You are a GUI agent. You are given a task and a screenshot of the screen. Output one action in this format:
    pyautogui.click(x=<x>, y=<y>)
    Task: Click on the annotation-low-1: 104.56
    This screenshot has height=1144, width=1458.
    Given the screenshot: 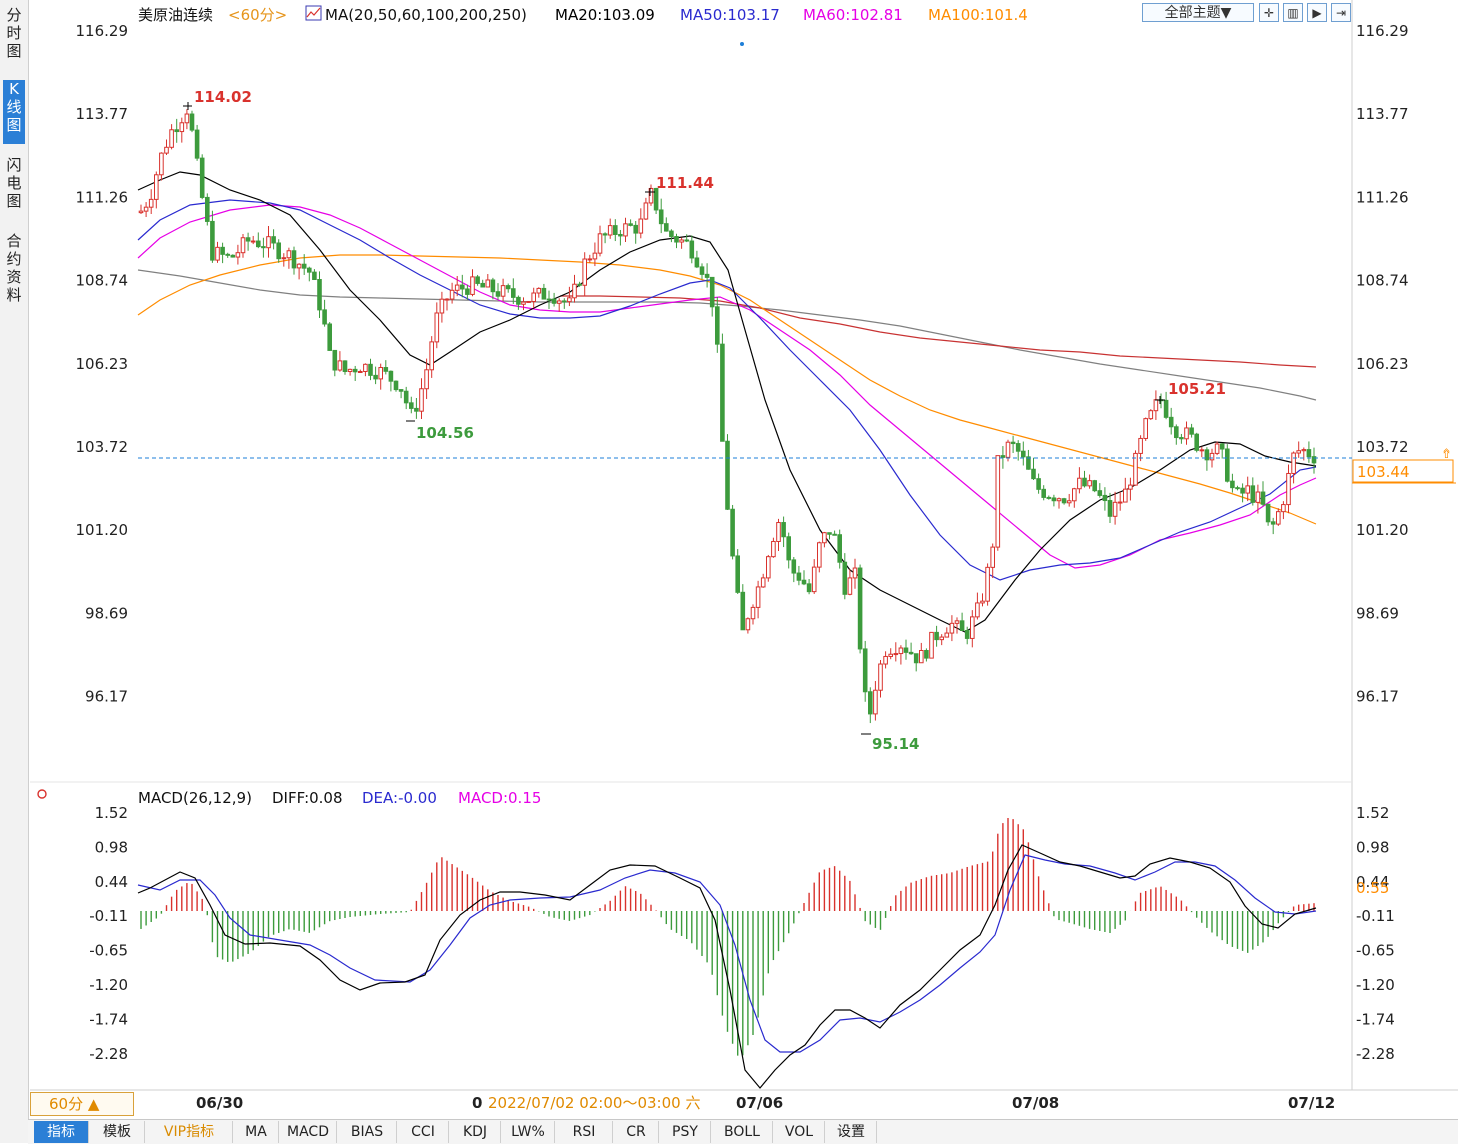 What is the action you would take?
    pyautogui.click(x=440, y=431)
    